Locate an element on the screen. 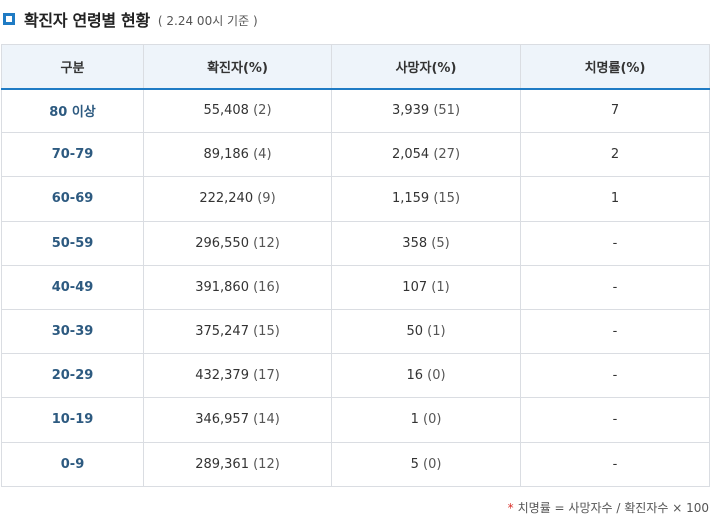  table-row: 20-29 432,379 (17) 16 (0) - is located at coordinates (355, 376).